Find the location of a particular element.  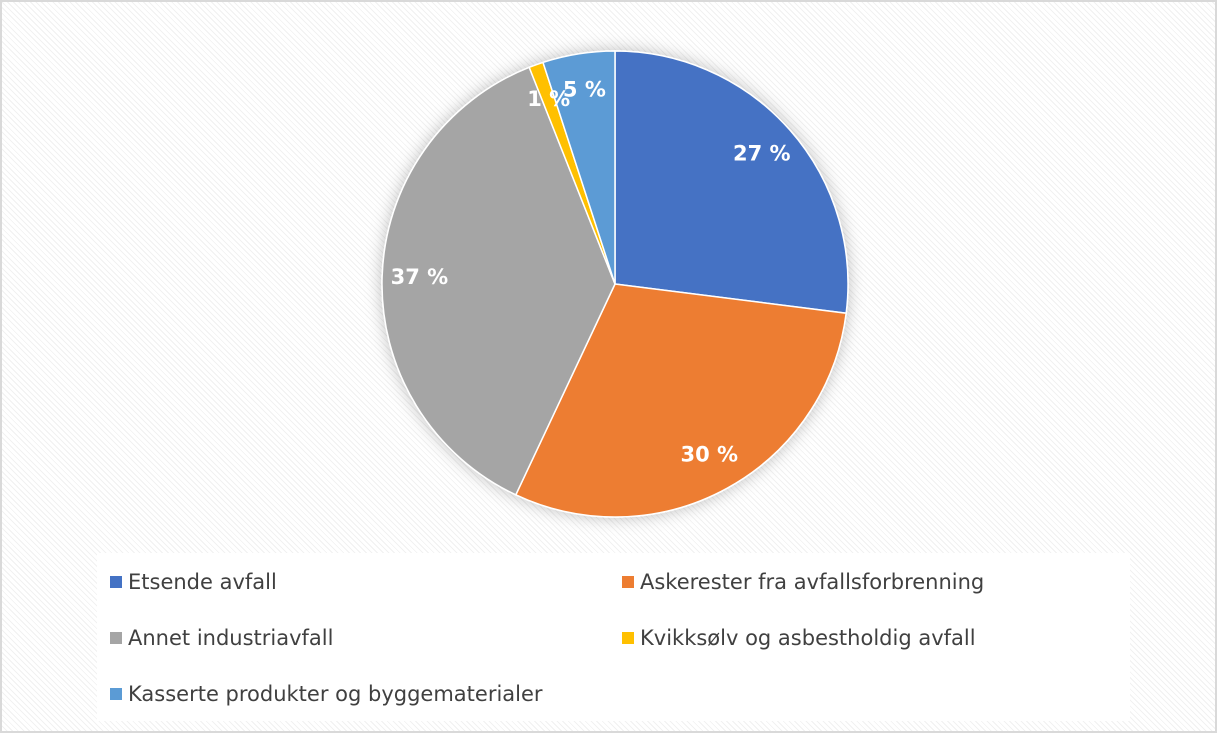

data-label: 37 % is located at coordinates (420, 277).